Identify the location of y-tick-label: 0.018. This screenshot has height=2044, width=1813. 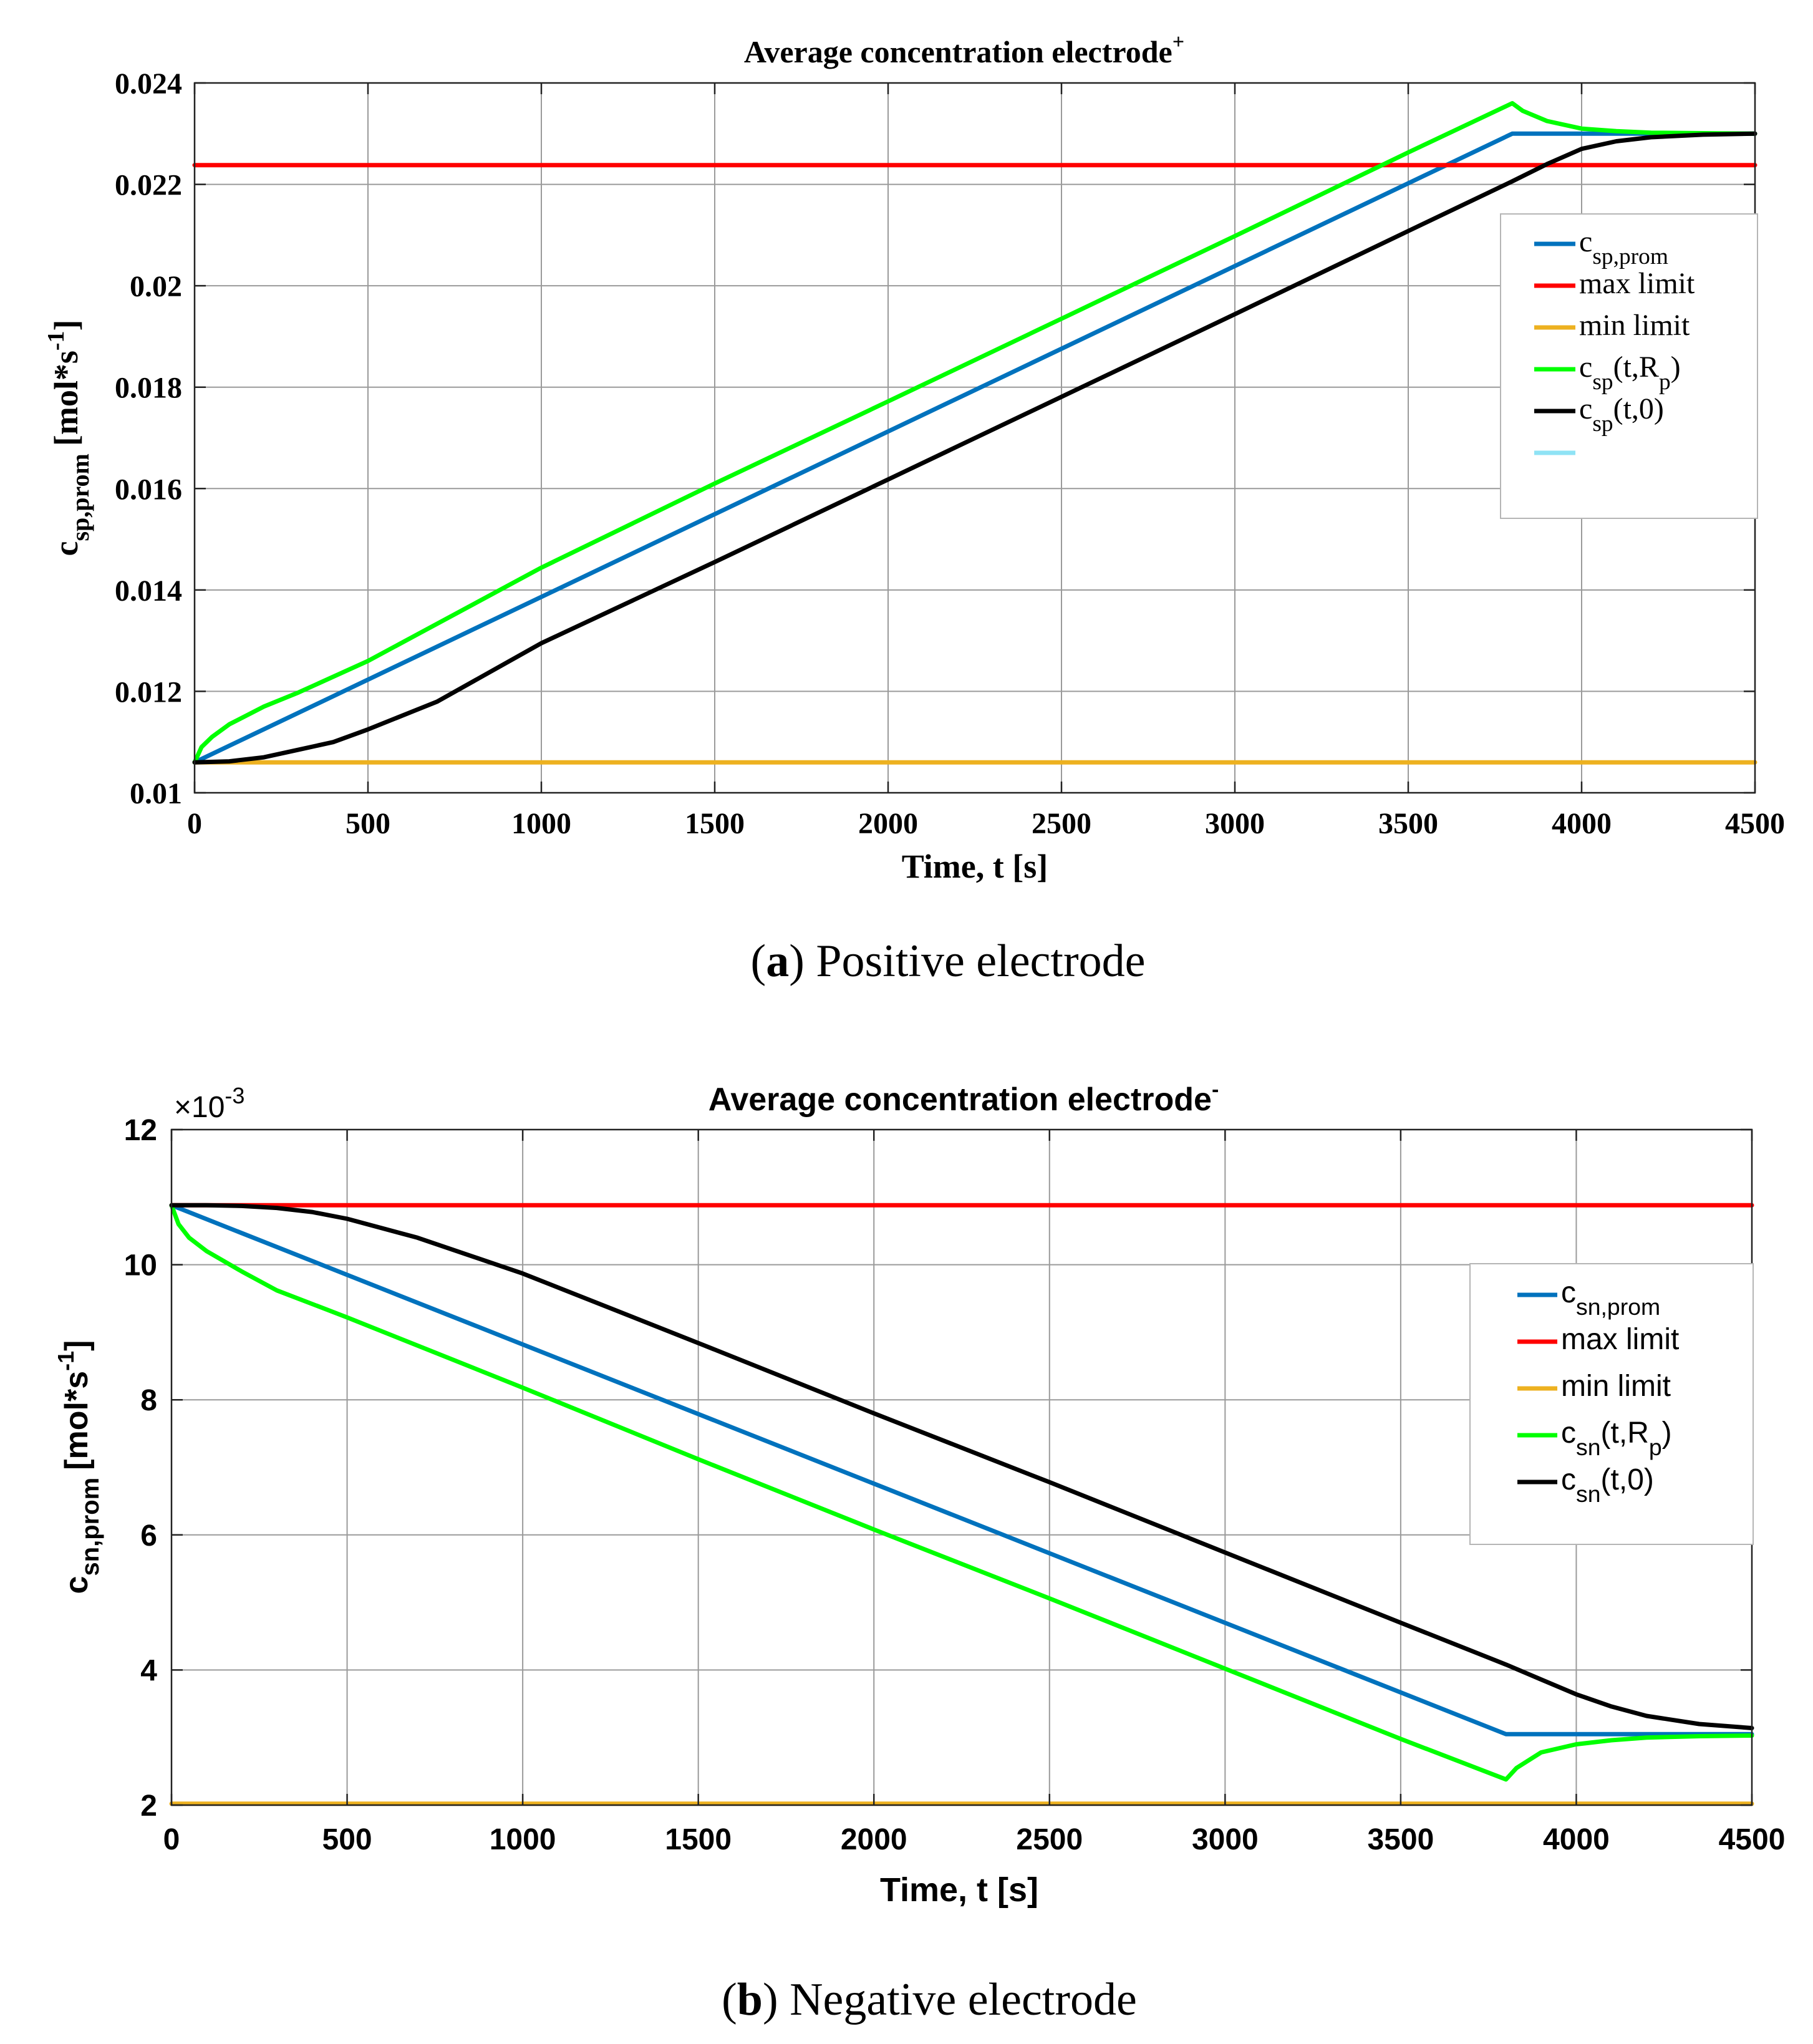
(148, 388).